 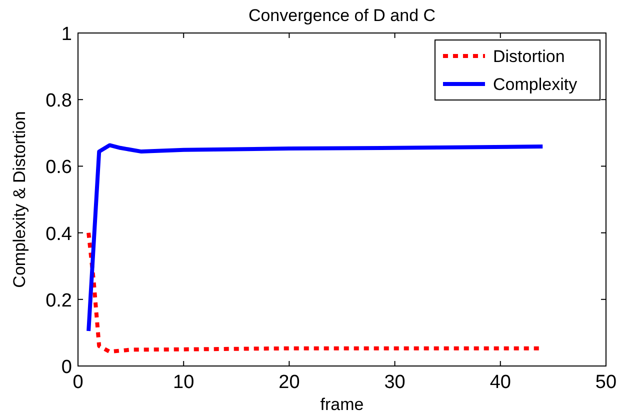 I want to click on x-tick-label: 50, so click(x=606, y=382).